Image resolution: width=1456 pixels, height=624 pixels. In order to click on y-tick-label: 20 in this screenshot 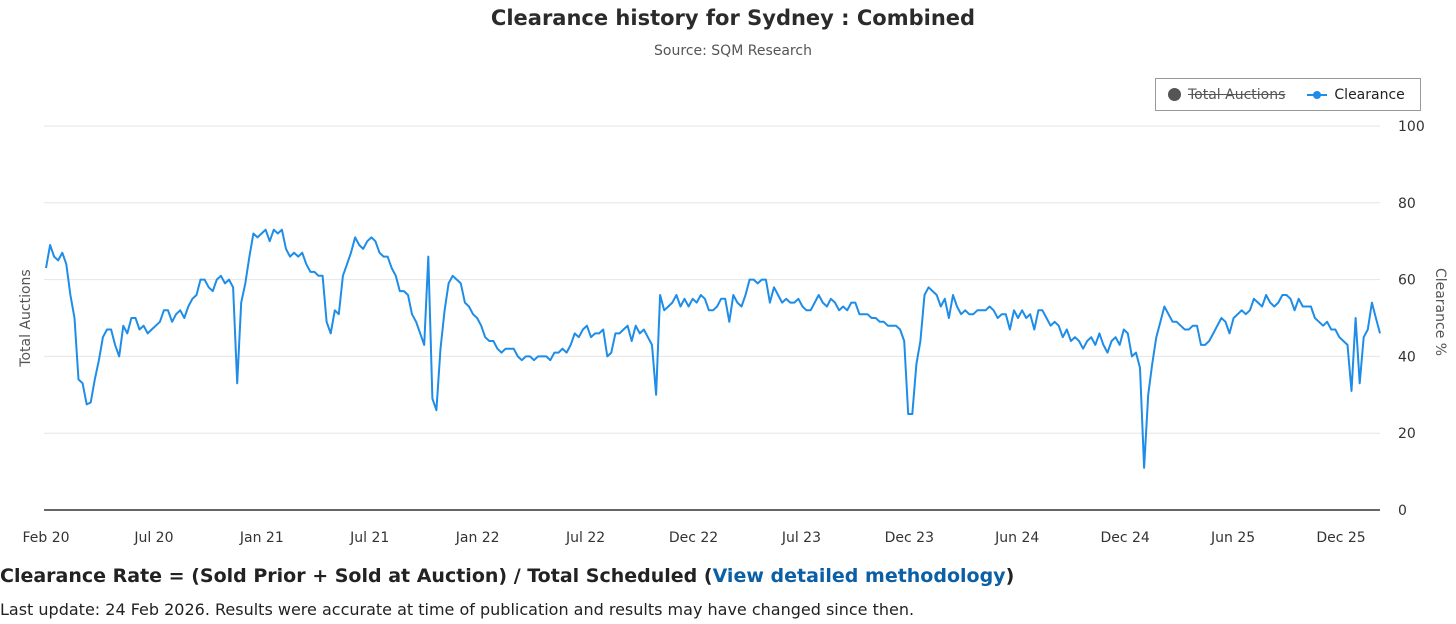, I will do `click(1407, 434)`.